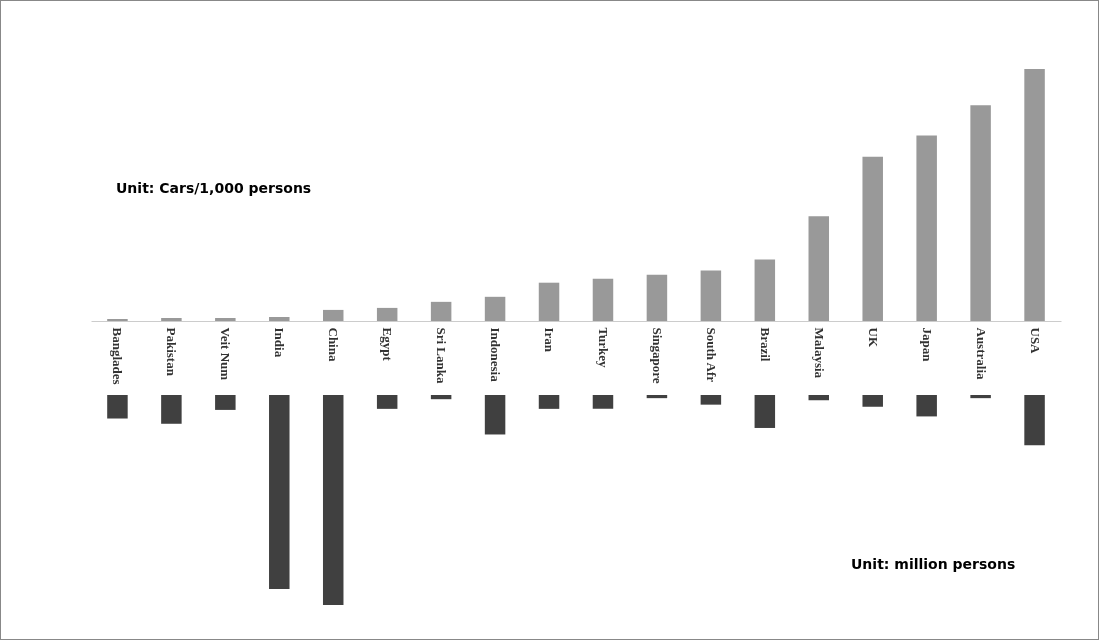  I want to click on x-tick-label: UK, so click(873, 337).